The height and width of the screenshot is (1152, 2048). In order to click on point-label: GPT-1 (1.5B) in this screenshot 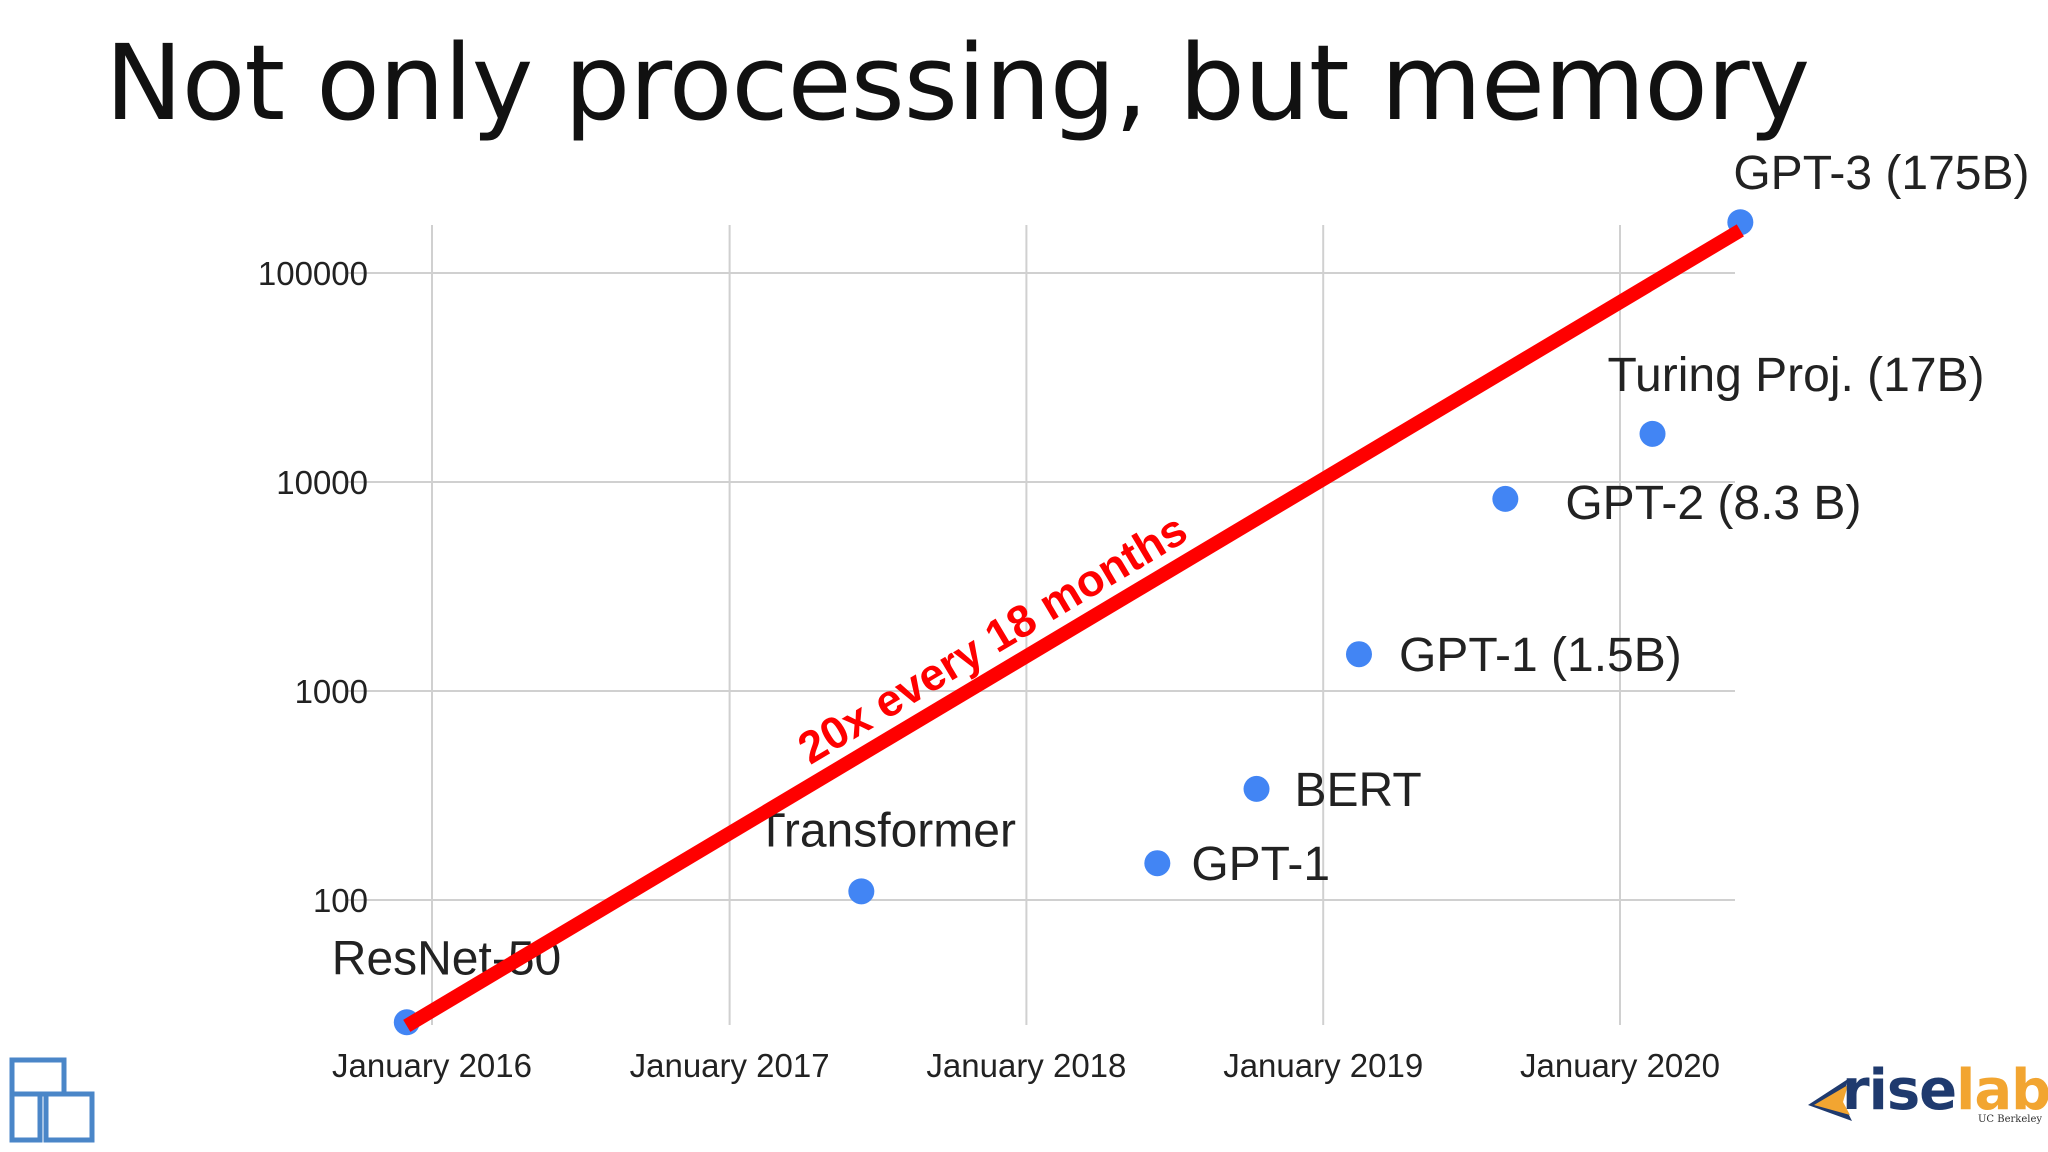, I will do `click(1540, 655)`.